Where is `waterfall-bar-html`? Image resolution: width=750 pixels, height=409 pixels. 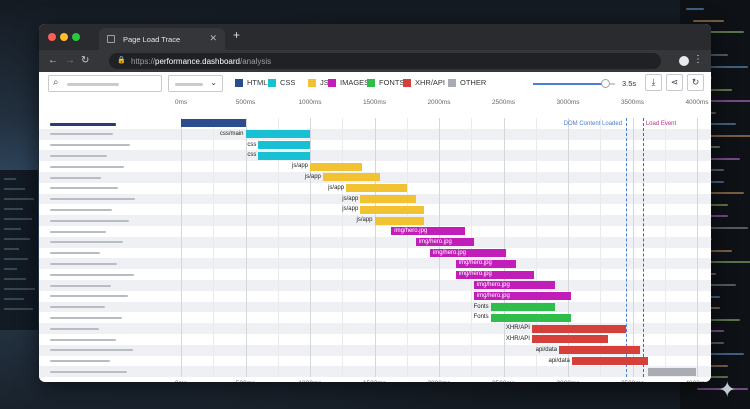 waterfall-bar-html is located at coordinates (213, 123).